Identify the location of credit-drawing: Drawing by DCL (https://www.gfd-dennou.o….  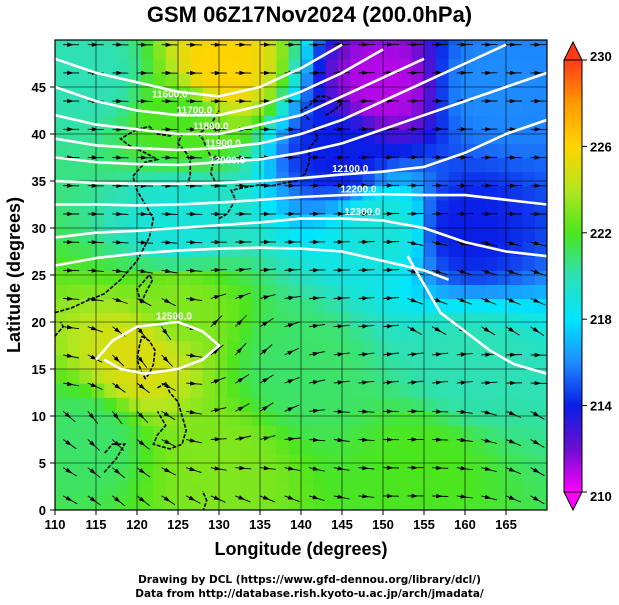
(309, 580).